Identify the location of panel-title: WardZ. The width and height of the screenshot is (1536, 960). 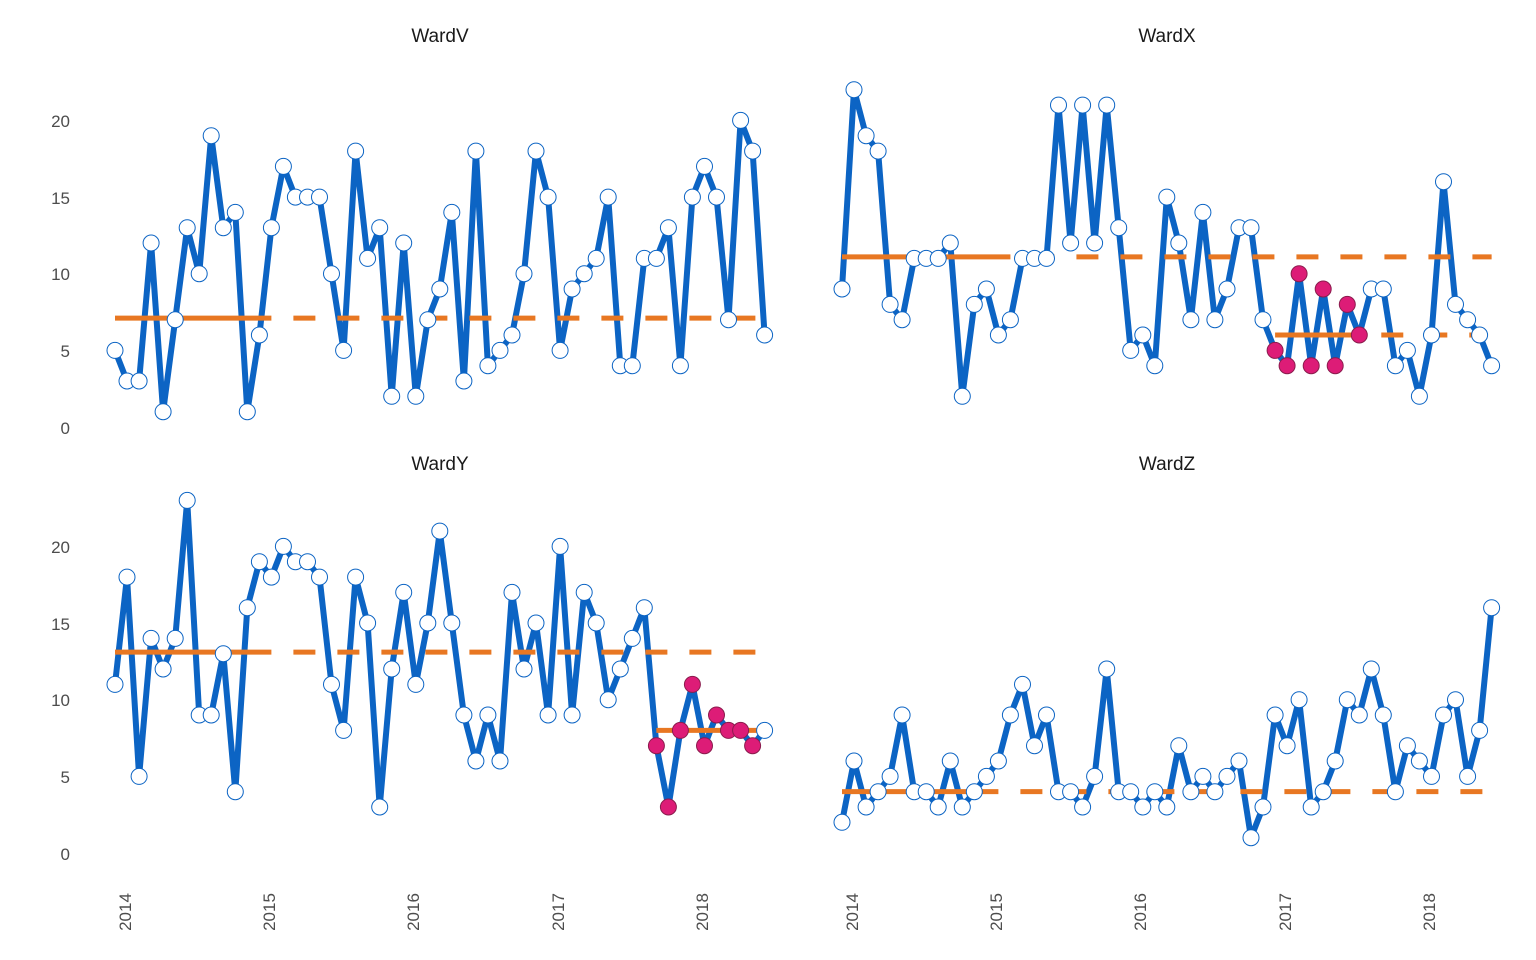
(1167, 464).